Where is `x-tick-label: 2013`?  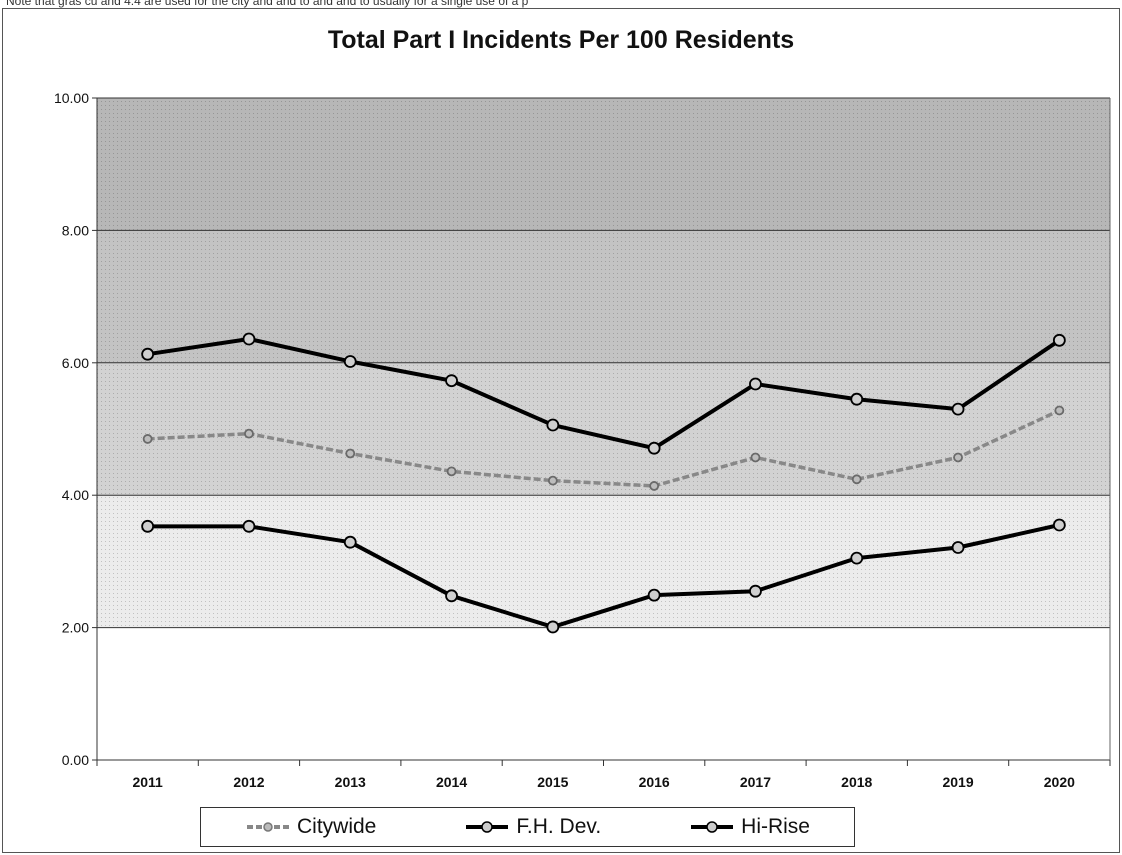 x-tick-label: 2013 is located at coordinates (350, 782).